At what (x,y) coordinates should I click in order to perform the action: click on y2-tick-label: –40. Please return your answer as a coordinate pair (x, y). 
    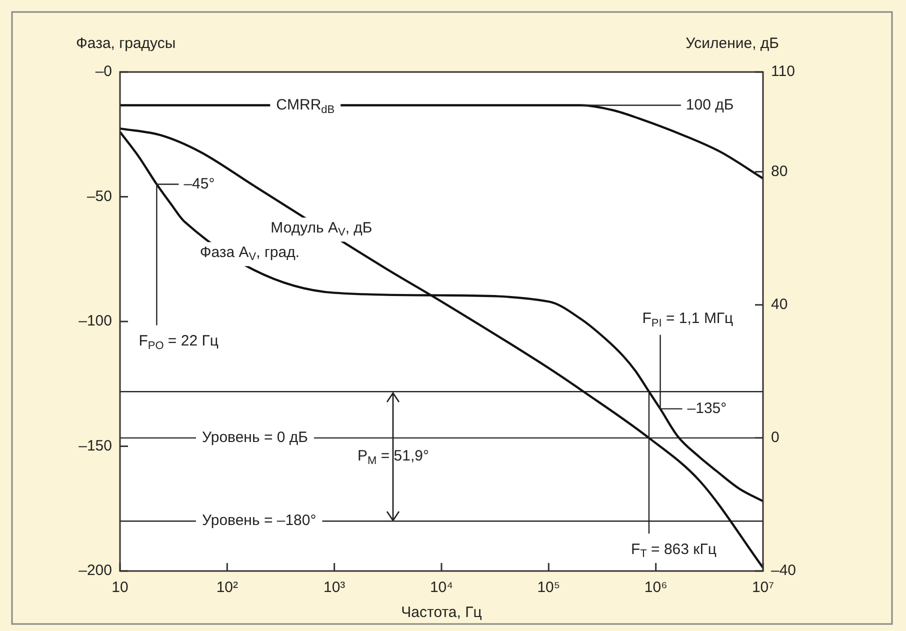
    Looking at the image, I should click on (783, 571).